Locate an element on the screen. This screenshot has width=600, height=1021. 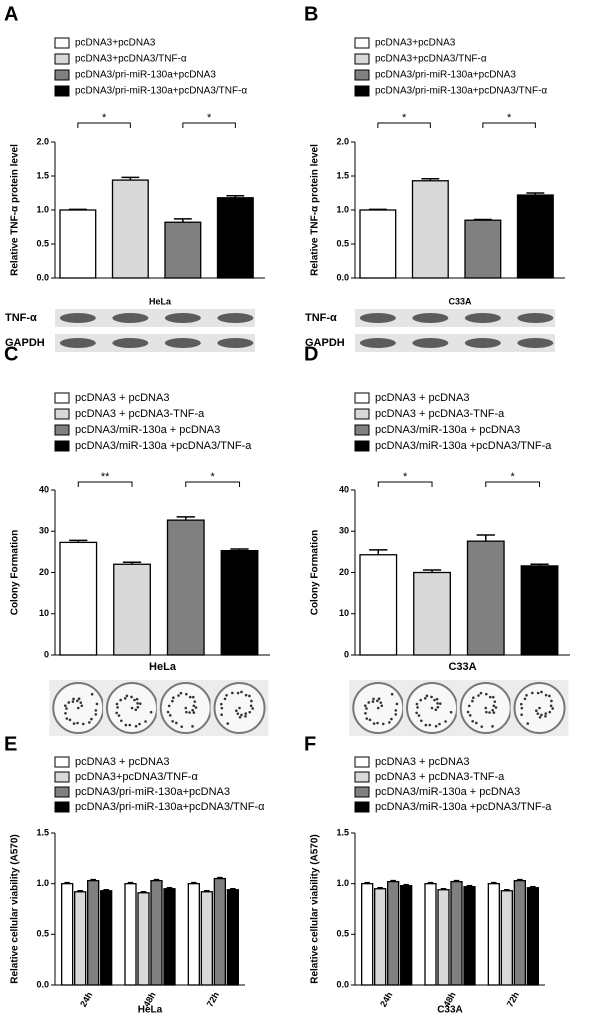
y-tick-label: 30 is located at coordinates (44, 531).